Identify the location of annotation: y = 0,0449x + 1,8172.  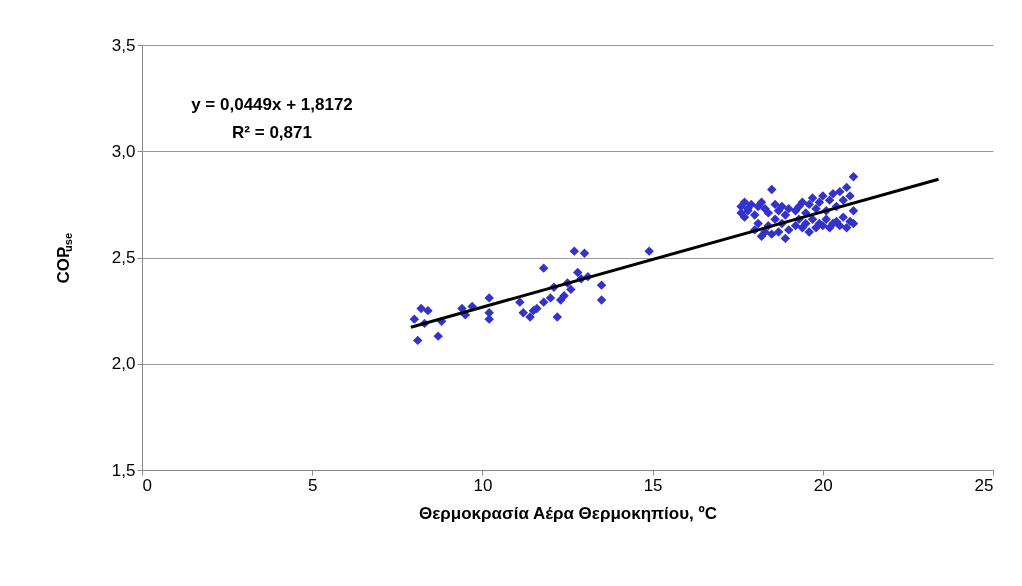
(272, 104).